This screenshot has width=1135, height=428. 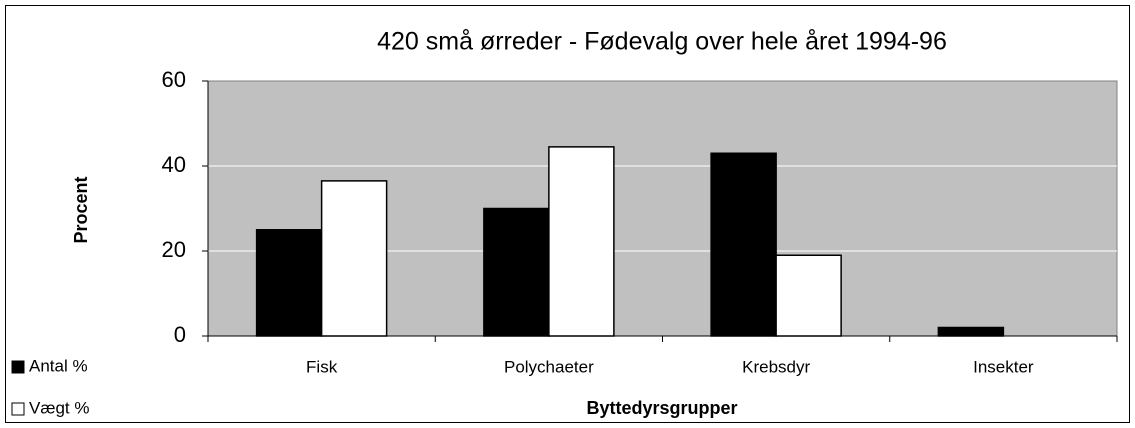 What do you see at coordinates (174, 79) in the screenshot?
I see `y-tick-label: 60` at bounding box center [174, 79].